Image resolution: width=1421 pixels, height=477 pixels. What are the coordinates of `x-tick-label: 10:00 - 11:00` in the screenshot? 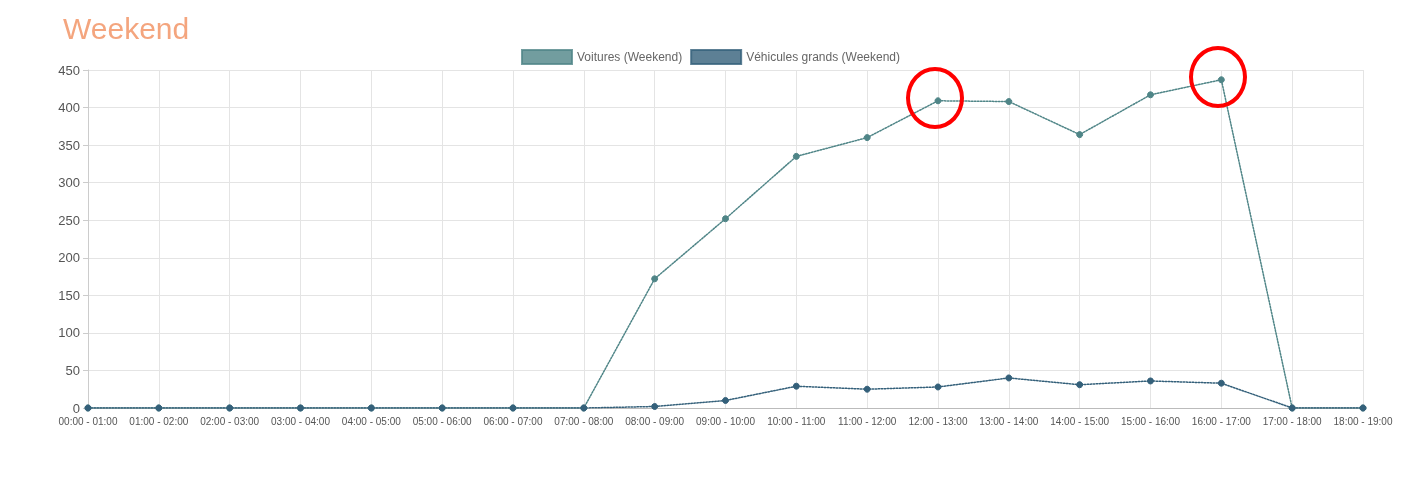 It's located at (796, 421).